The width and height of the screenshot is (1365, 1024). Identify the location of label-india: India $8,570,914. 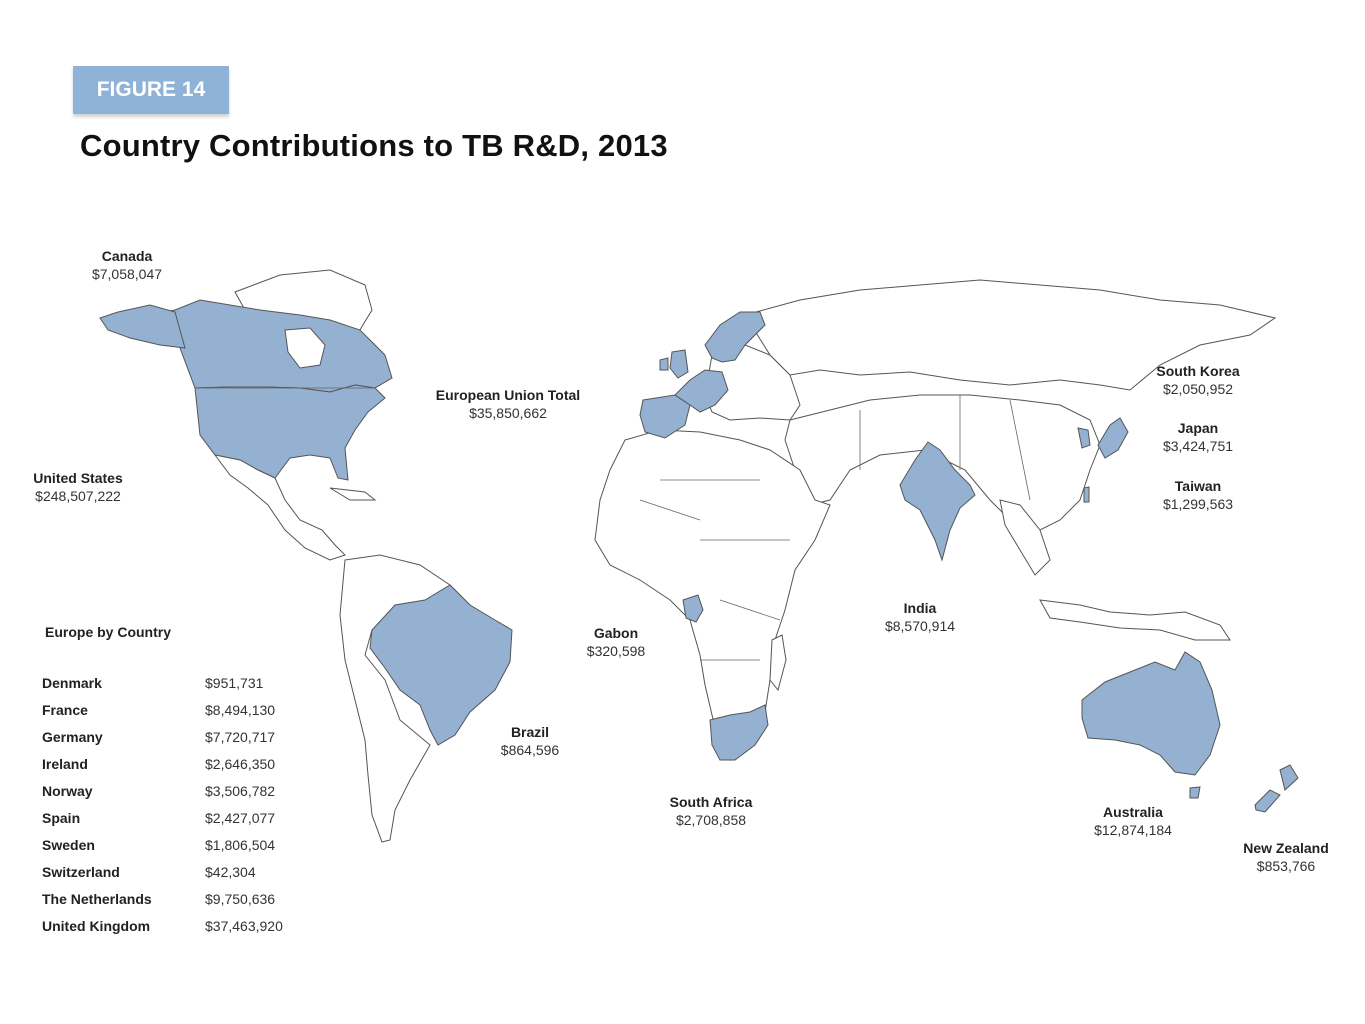
(920, 617).